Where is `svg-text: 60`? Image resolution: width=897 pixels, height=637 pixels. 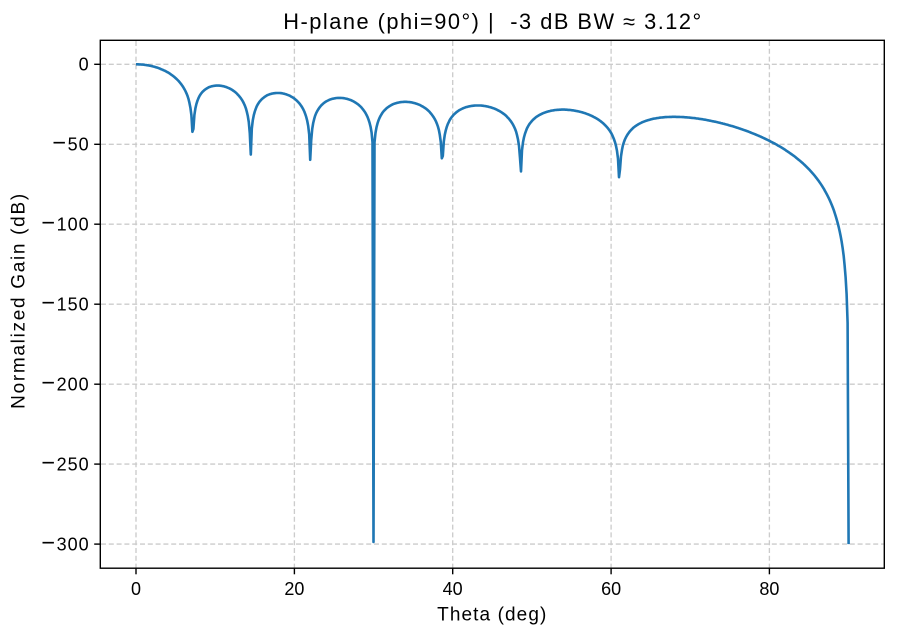 svg-text: 60 is located at coordinates (611, 589).